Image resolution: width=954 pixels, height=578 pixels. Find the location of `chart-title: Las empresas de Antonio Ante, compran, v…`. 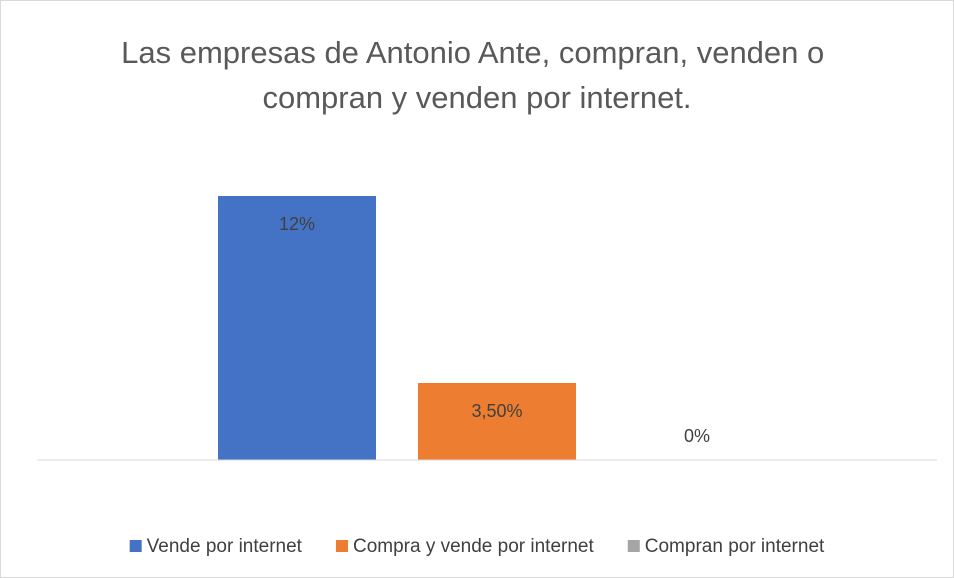

chart-title: Las empresas de Antonio Ante, compran, v… is located at coordinates (477, 75).